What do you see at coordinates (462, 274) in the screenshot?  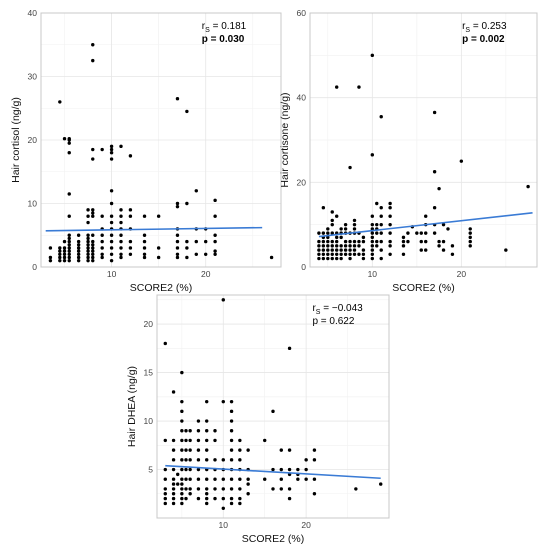 I see `cortisone-x-tick-label: 20` at bounding box center [462, 274].